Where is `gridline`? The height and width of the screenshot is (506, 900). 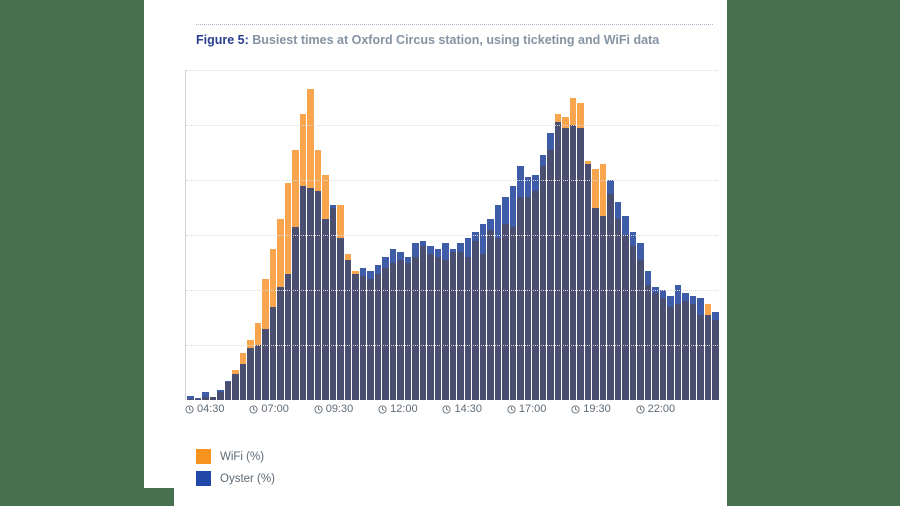 gridline is located at coordinates (452, 70).